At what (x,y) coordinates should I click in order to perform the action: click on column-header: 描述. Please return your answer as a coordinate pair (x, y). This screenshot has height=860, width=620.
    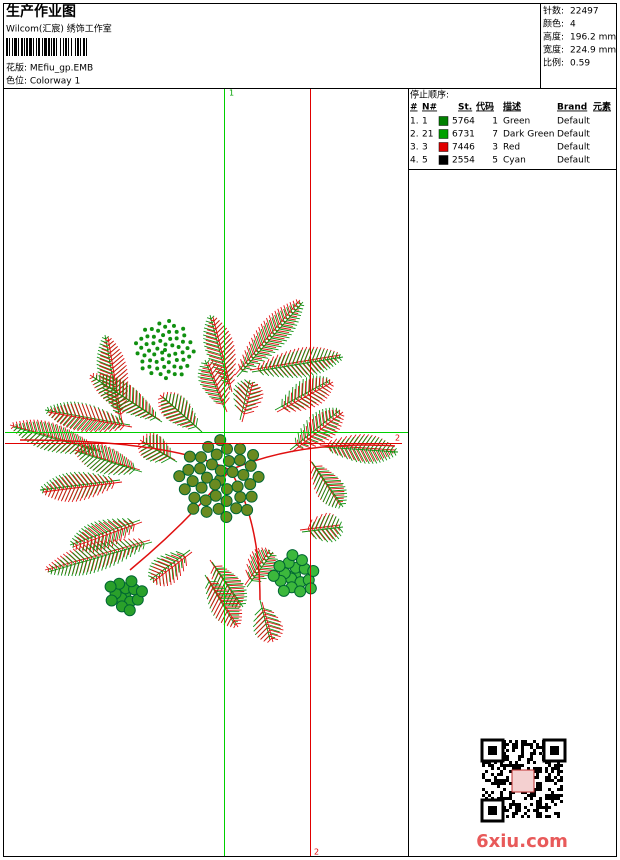
    Looking at the image, I should click on (512, 107).